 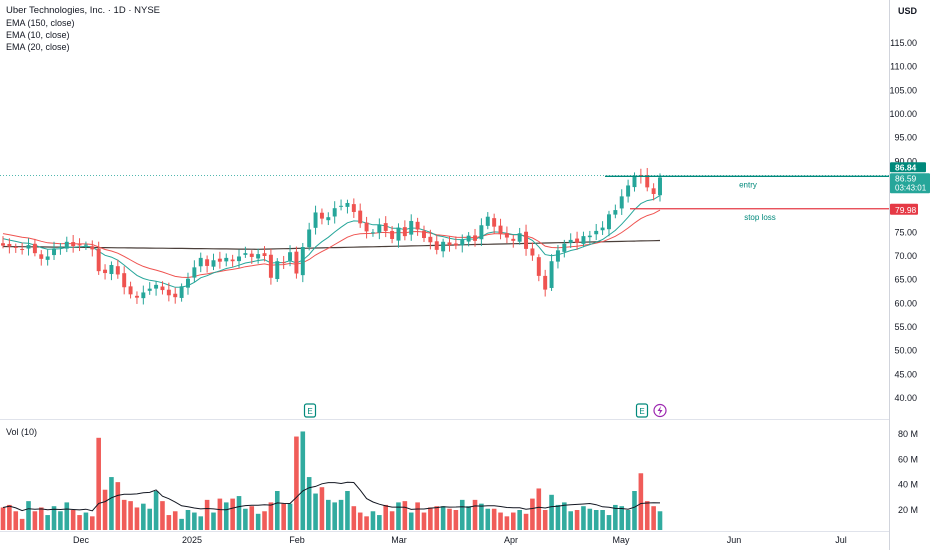 What do you see at coordinates (841, 540) in the screenshot?
I see `time-tick-label: Jul` at bounding box center [841, 540].